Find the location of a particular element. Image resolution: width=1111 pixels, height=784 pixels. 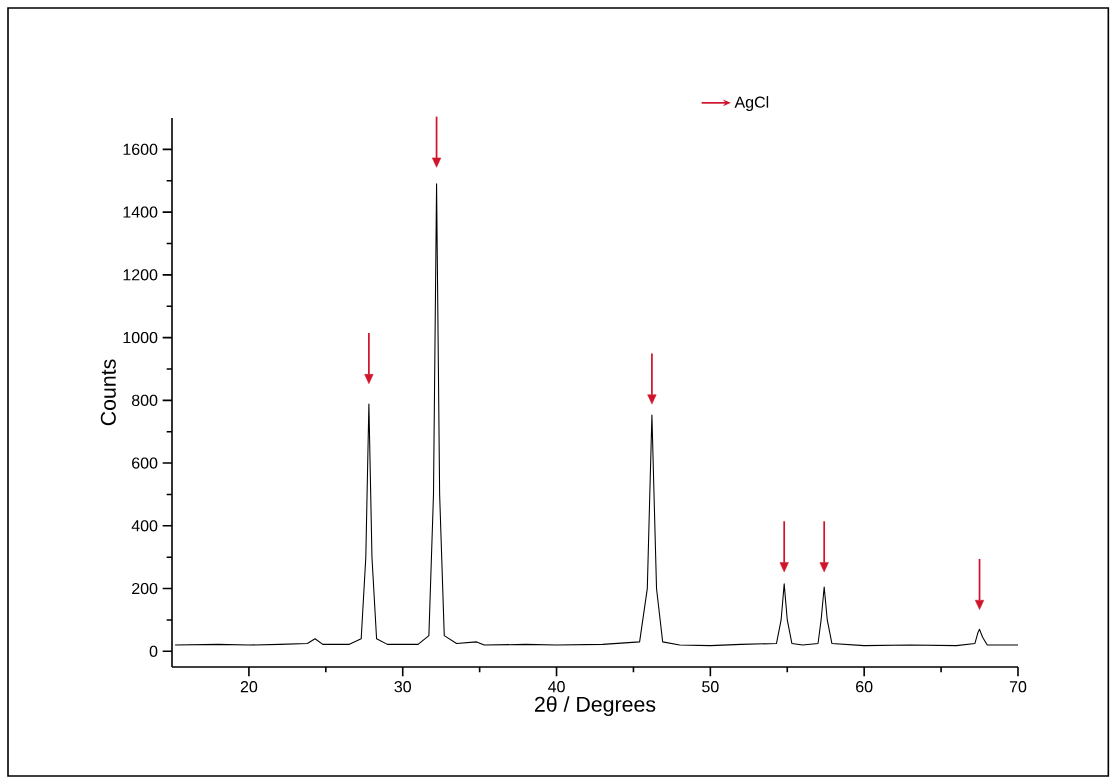

y-tick-label: 1000 is located at coordinates (140, 337).